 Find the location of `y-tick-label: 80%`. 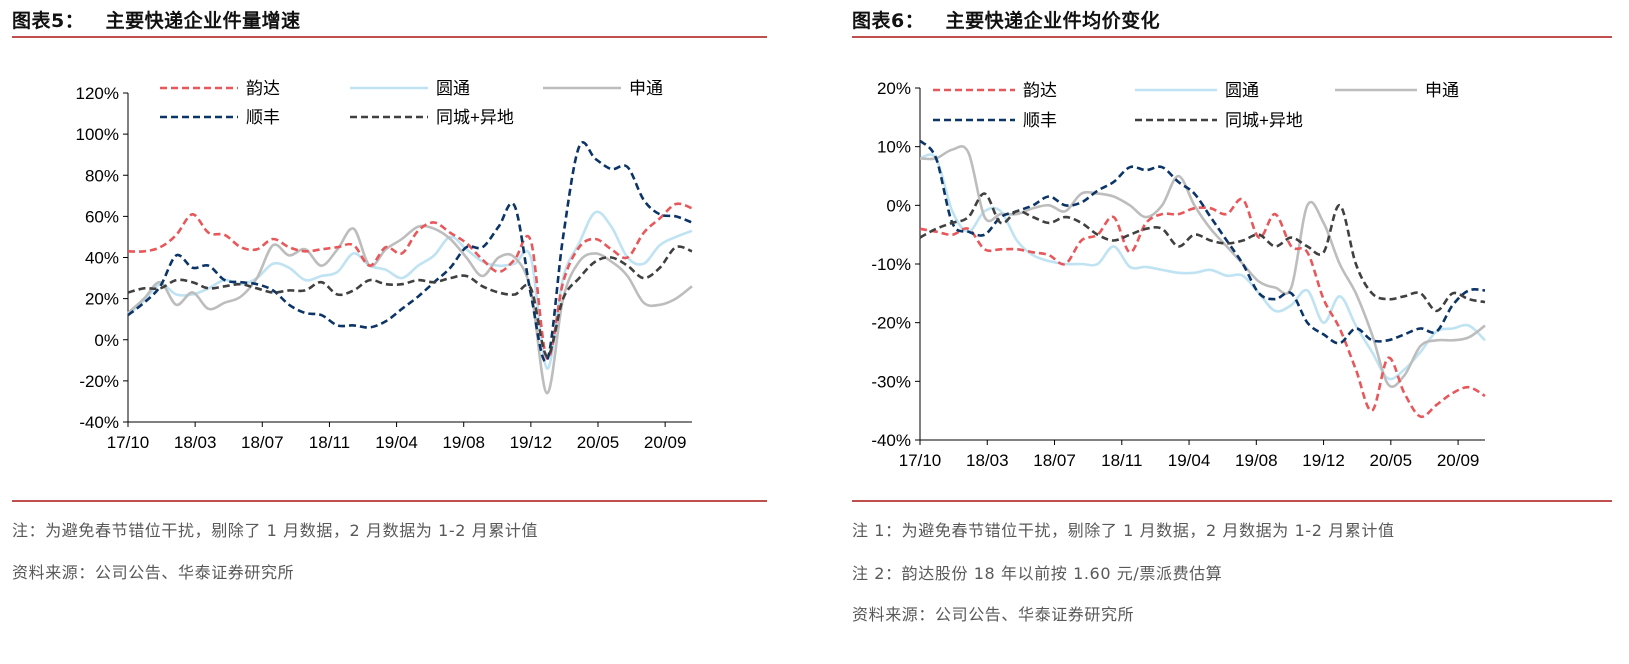

y-tick-label: 80% is located at coordinates (102, 175).